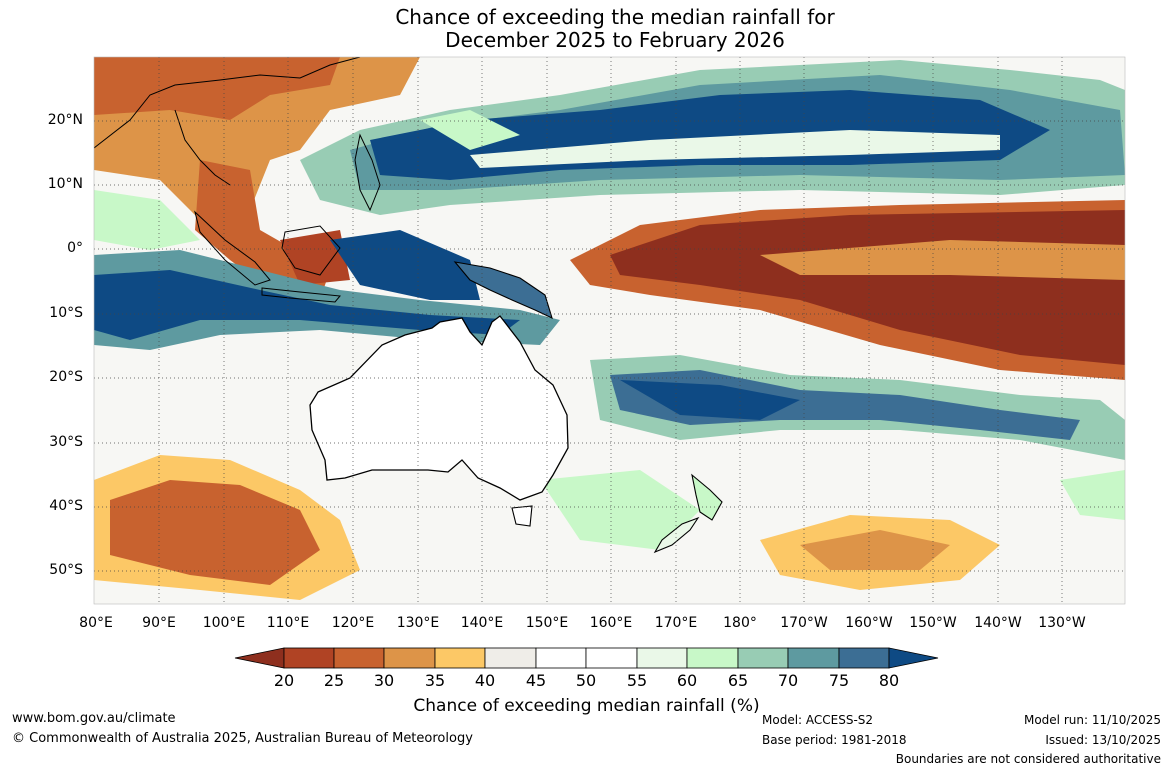 This screenshot has width=1173, height=770. Describe the element at coordinates (66, 313) in the screenshot. I see `lat-label: 10°S` at that location.